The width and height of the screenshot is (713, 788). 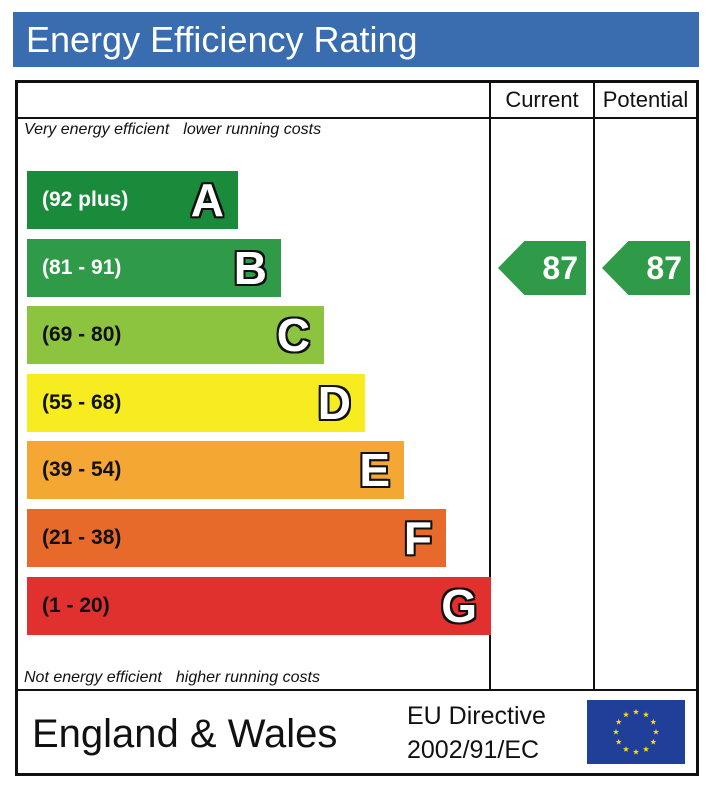 I want to click on band-letter: A, so click(x=207, y=200).